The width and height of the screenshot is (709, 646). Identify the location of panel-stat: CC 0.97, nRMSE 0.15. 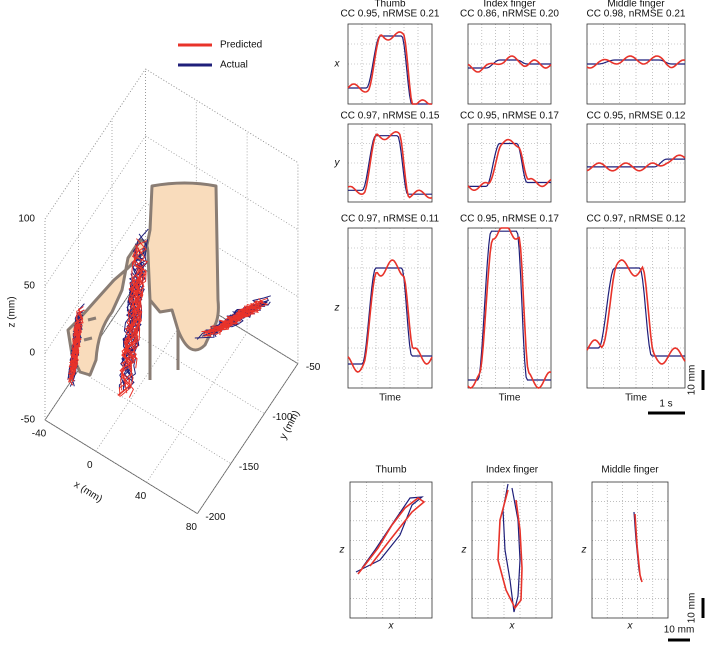
(390, 116).